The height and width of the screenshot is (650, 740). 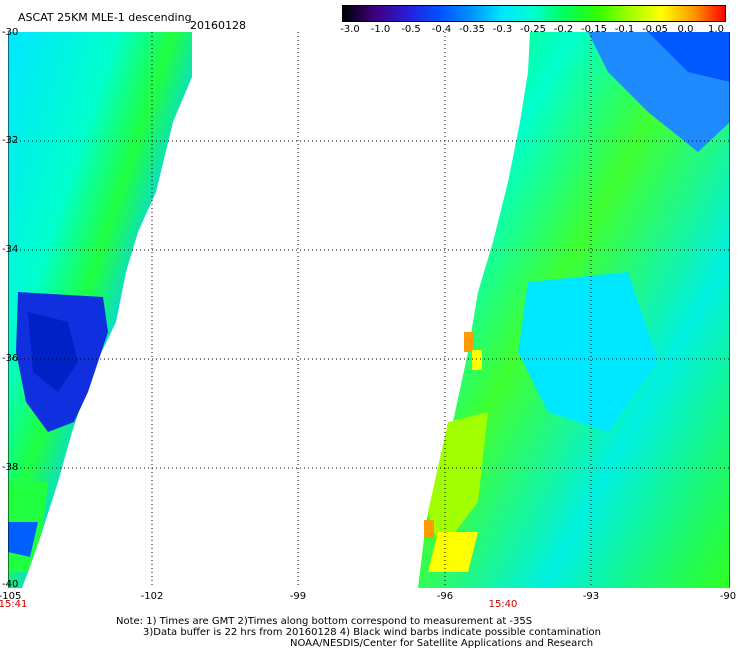 I want to click on map-title: ASCAT 25KM MLE-1 descending, so click(x=105, y=17).